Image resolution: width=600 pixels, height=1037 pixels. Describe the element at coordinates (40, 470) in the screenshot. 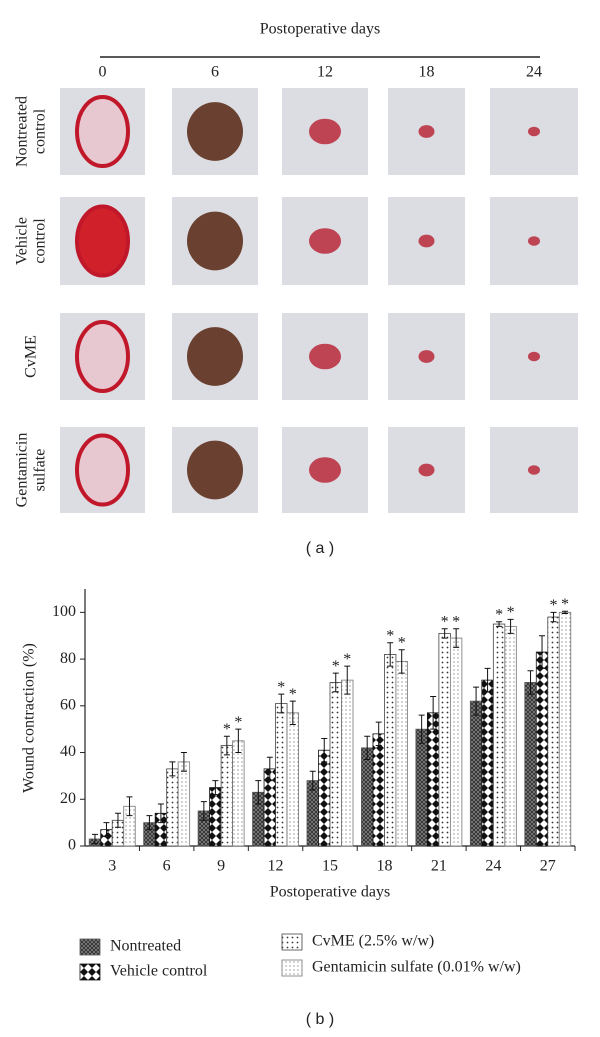

I see `row-label: sulfate` at that location.